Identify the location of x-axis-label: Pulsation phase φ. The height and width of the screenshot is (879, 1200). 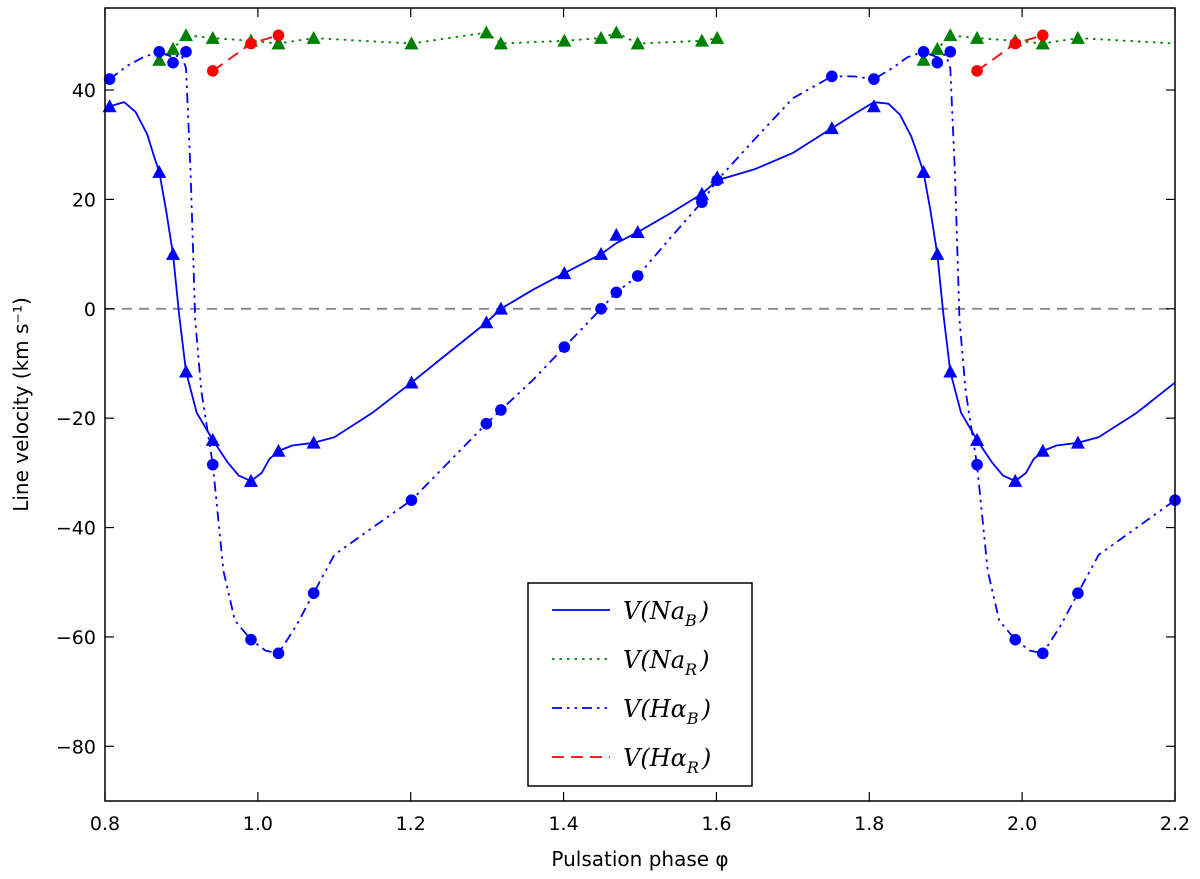
(639, 859).